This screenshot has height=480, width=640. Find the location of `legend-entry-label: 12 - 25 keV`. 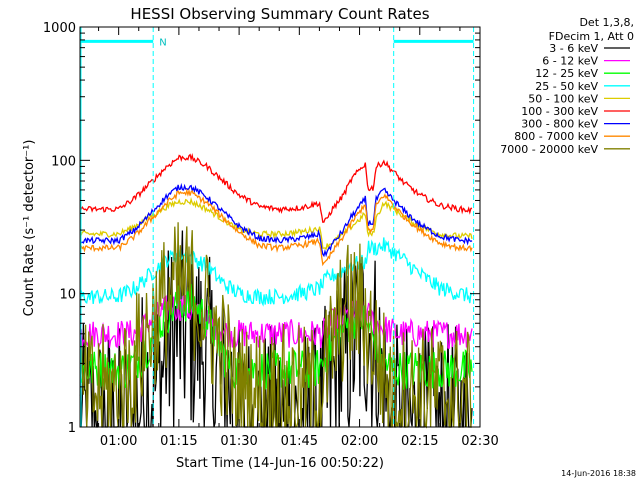

legend-entry-label: 12 - 25 keV is located at coordinates (566, 73).